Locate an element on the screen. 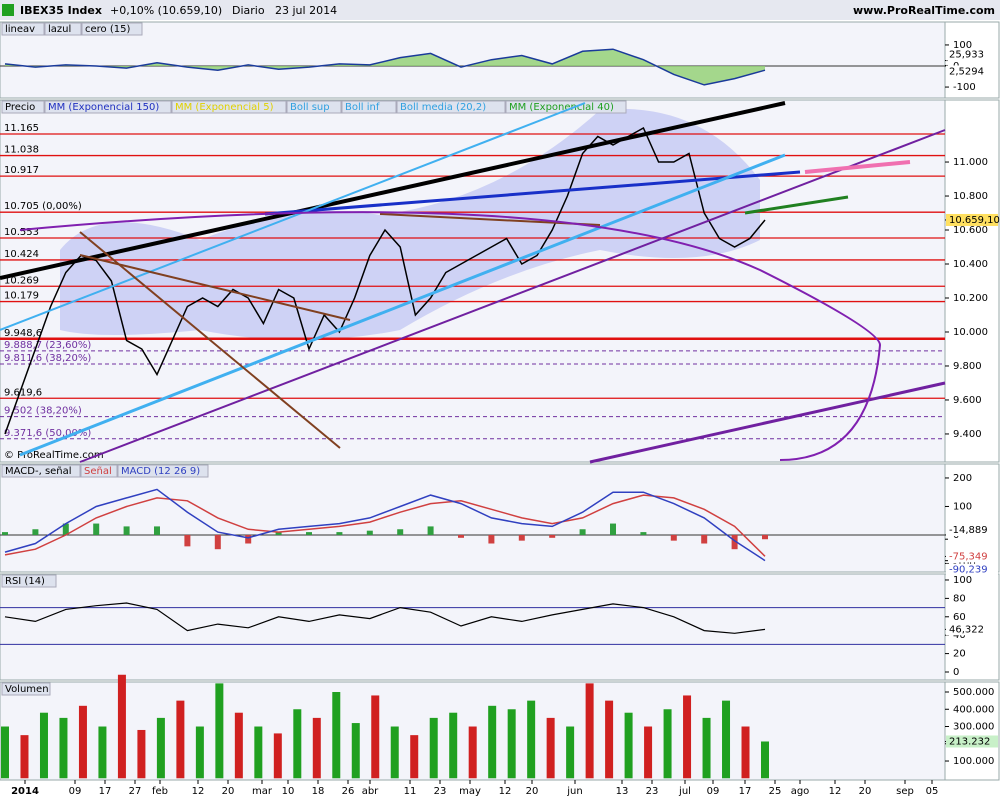 This screenshot has width=1000, height=800. x-tick-label: feb is located at coordinates (160, 791).